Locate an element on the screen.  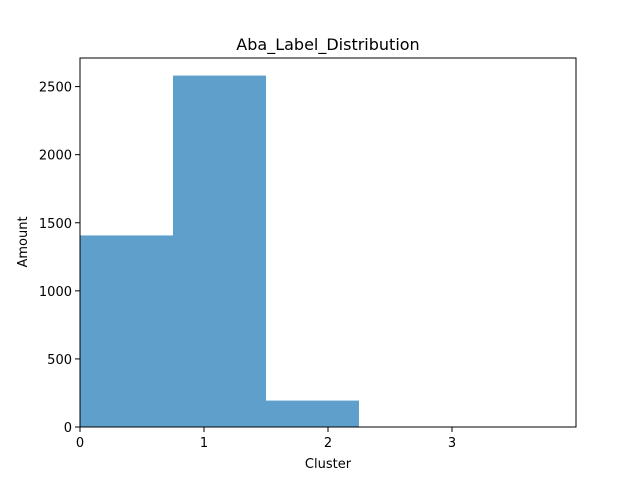
y-tick-label-1: 500 is located at coordinates (59, 360).